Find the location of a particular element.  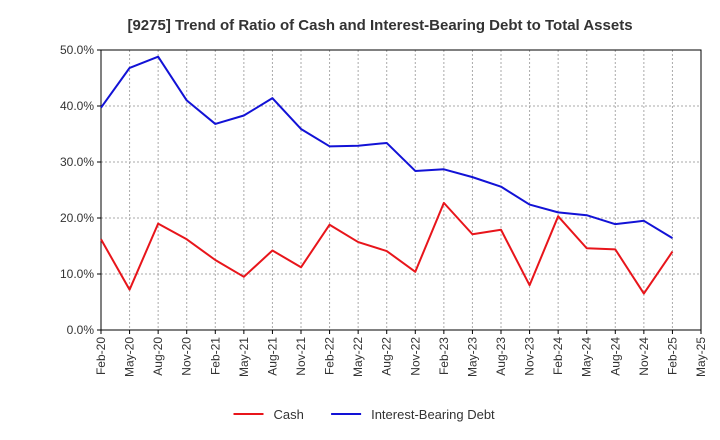

y-tick-label: 20.0% is located at coordinates (77, 218).